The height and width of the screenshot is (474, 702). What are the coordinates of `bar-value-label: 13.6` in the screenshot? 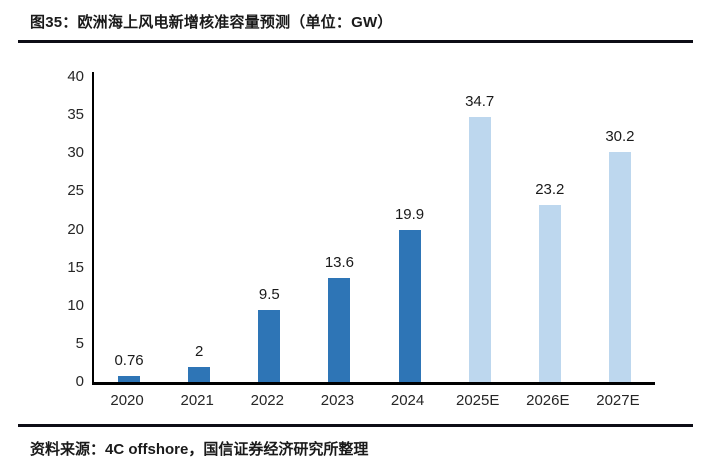 It's located at (339, 263).